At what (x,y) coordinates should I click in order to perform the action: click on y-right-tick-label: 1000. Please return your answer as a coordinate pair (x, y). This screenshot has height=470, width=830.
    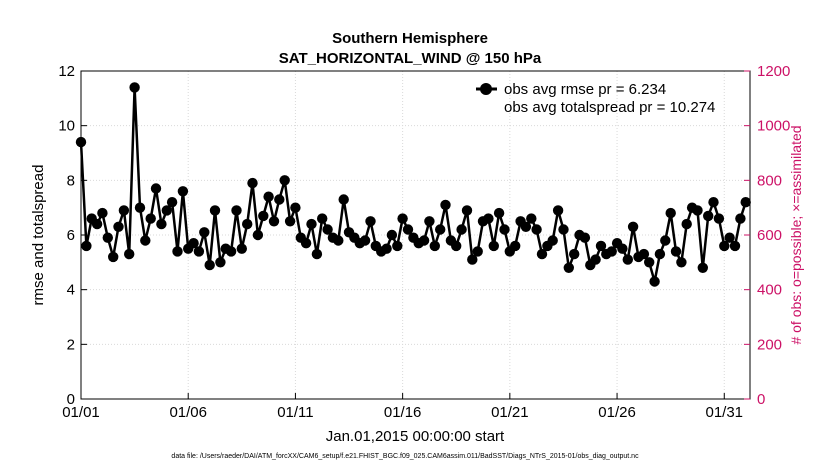
    Looking at the image, I should click on (773, 126).